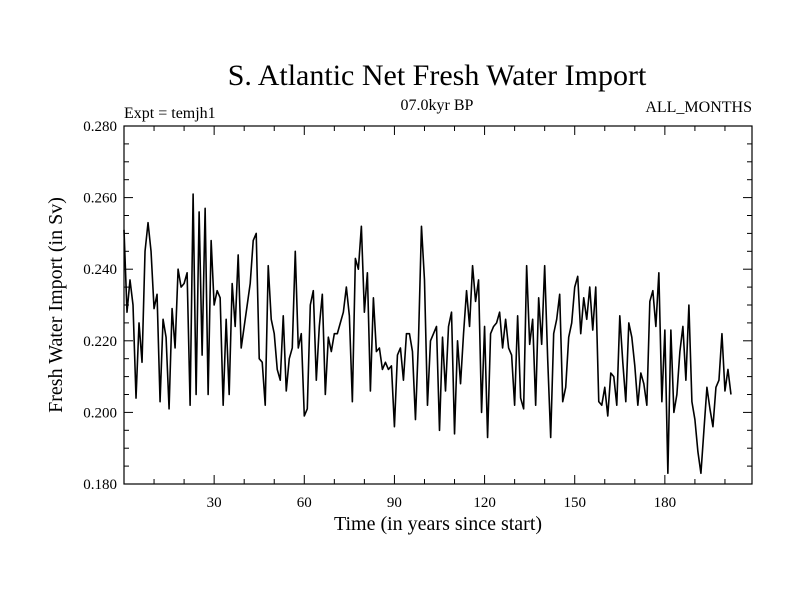  I want to click on y-axis-label: Fresh Water Import (in Sv), so click(56, 305).